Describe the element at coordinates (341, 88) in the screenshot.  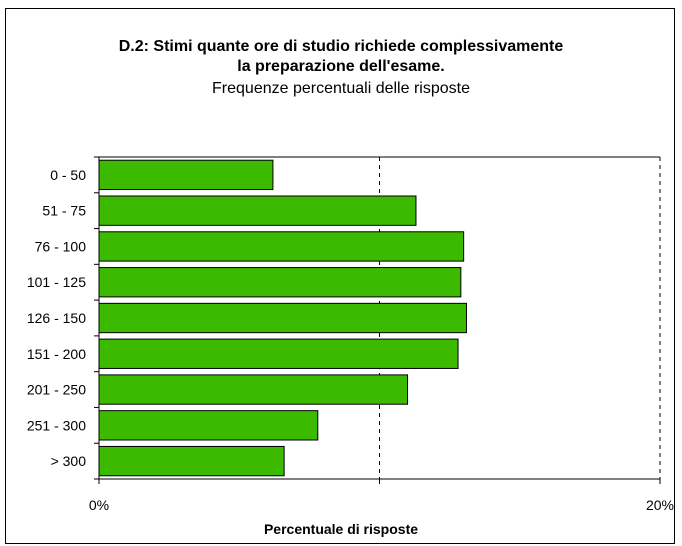
I see `chart-subtitle: Frequenze percentuali delle risposte` at that location.